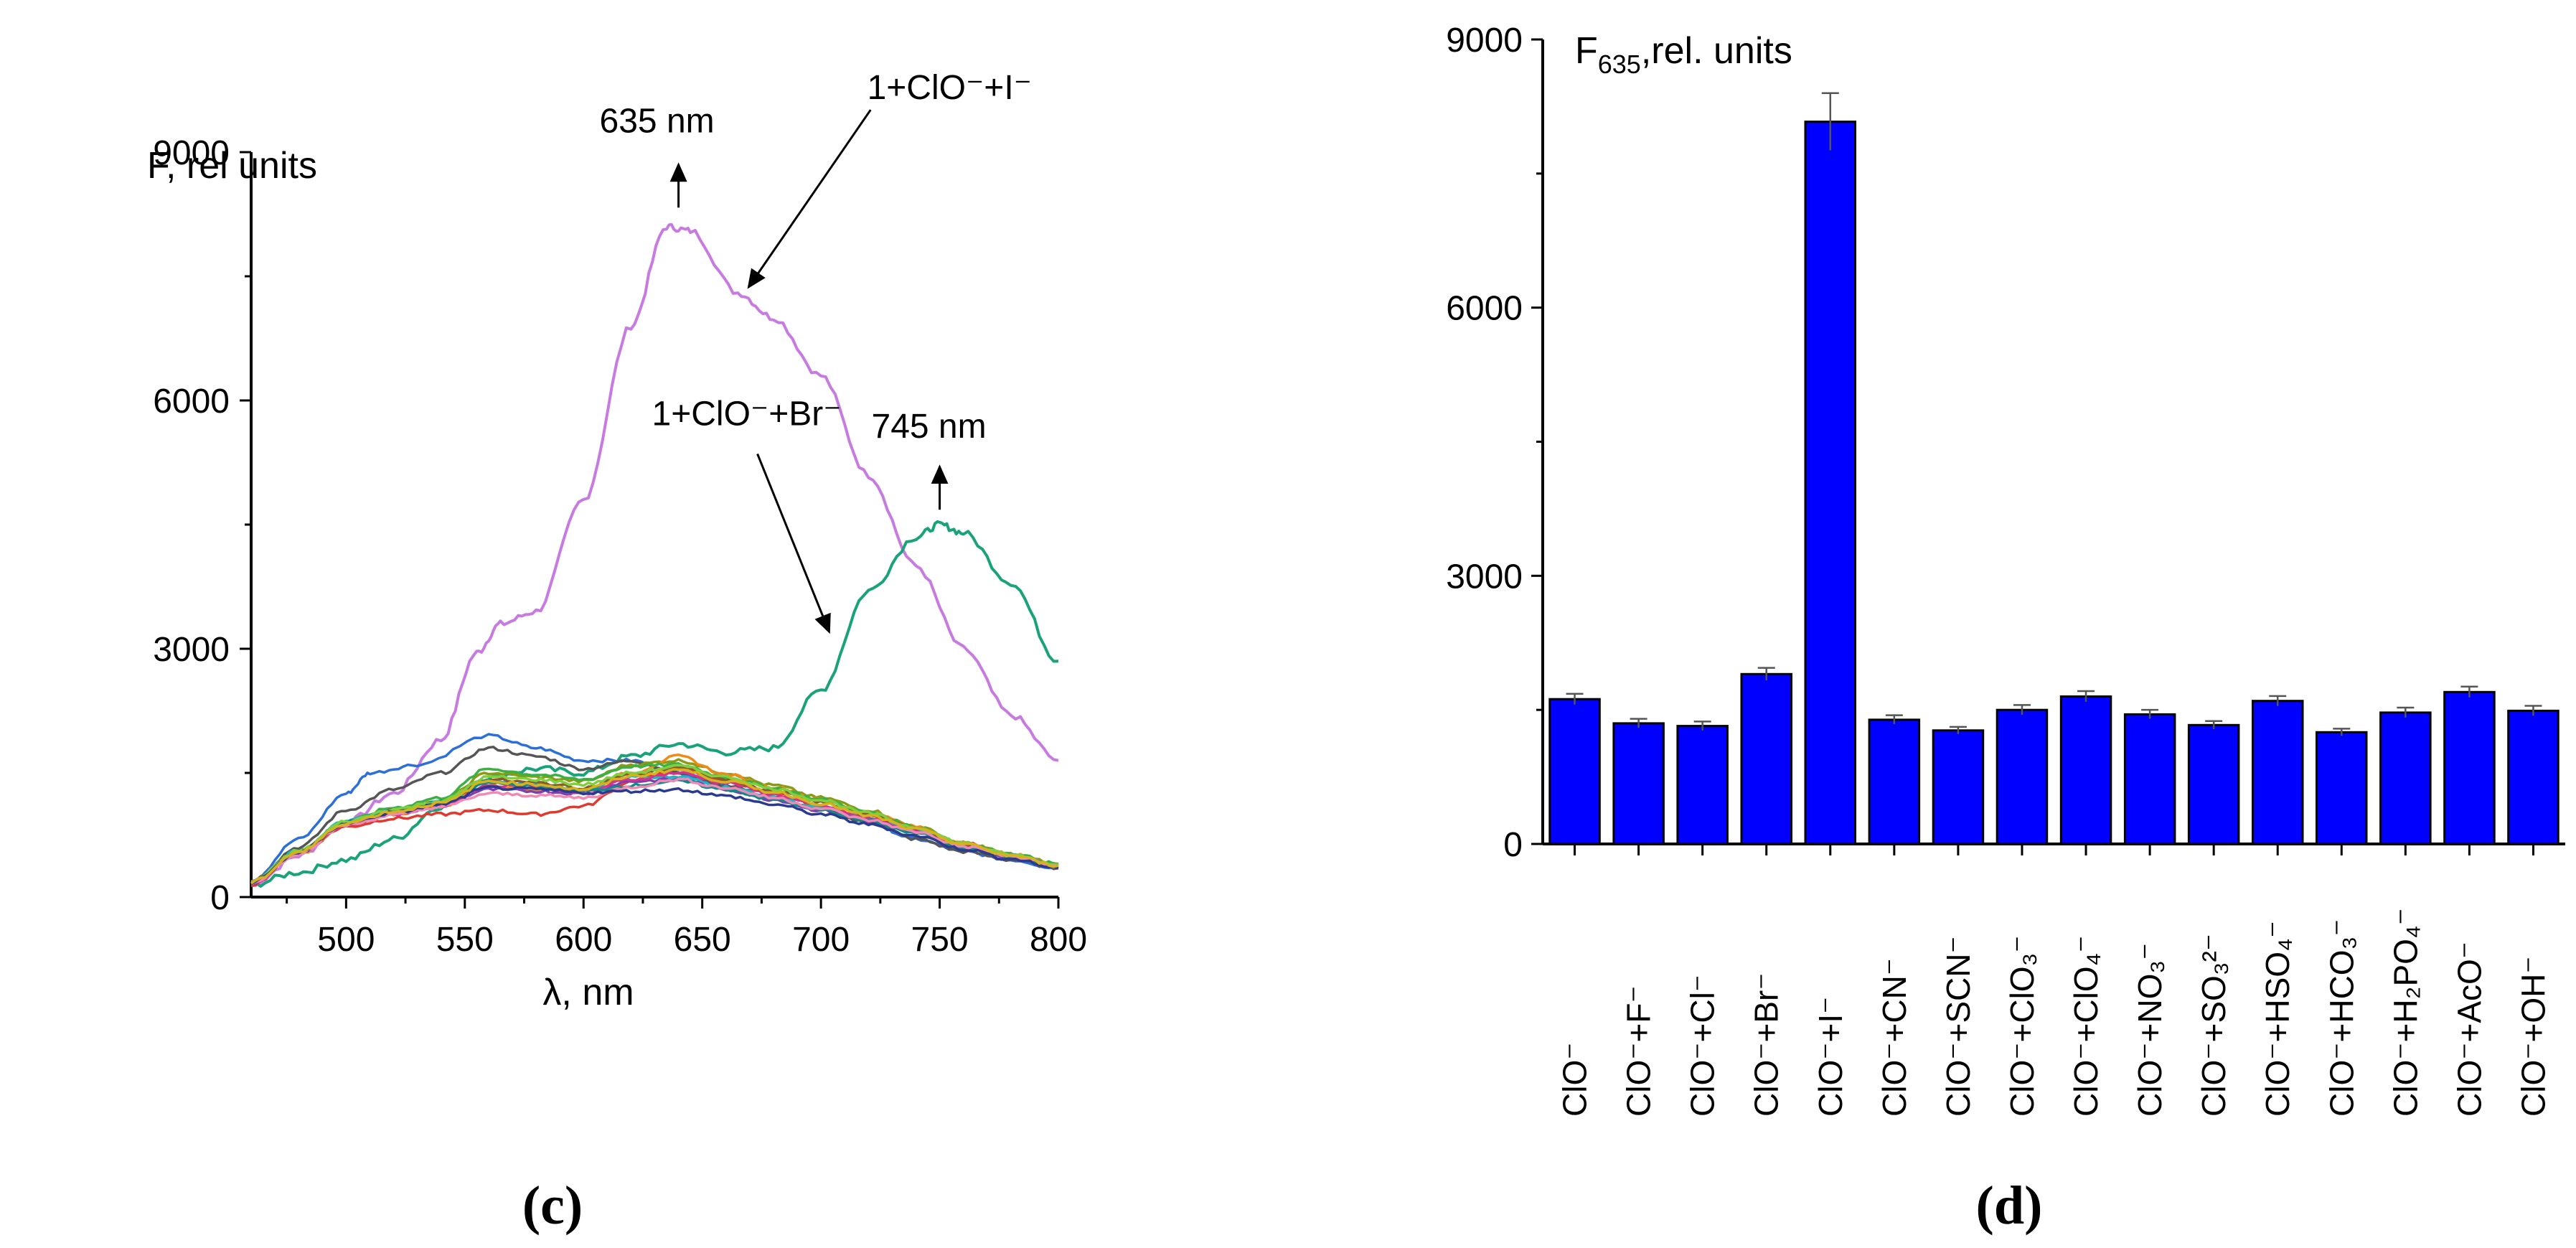 This screenshot has width=2576, height=1248. What do you see at coordinates (2009, 1206) in the screenshot?
I see `panel-label-d: (d)` at bounding box center [2009, 1206].